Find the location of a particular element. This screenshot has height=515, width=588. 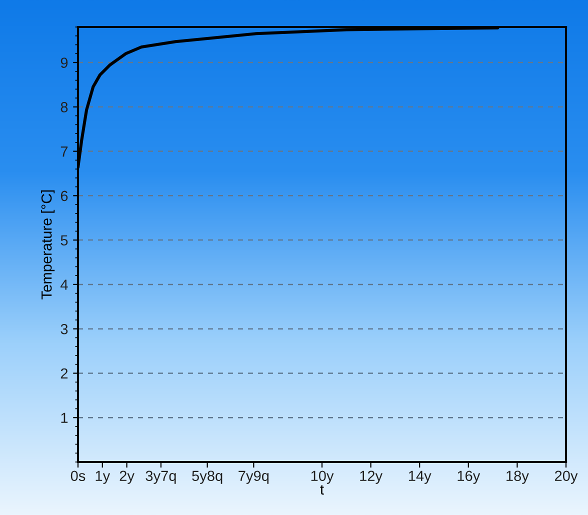

x-tick-label: 16y is located at coordinates (469, 477).